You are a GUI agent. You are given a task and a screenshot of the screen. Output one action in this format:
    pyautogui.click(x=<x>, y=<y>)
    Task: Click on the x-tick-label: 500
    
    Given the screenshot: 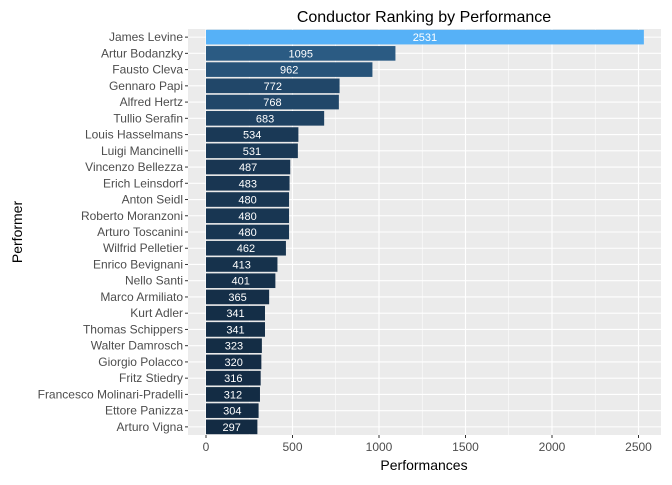 What is the action you would take?
    pyautogui.click(x=292, y=447)
    